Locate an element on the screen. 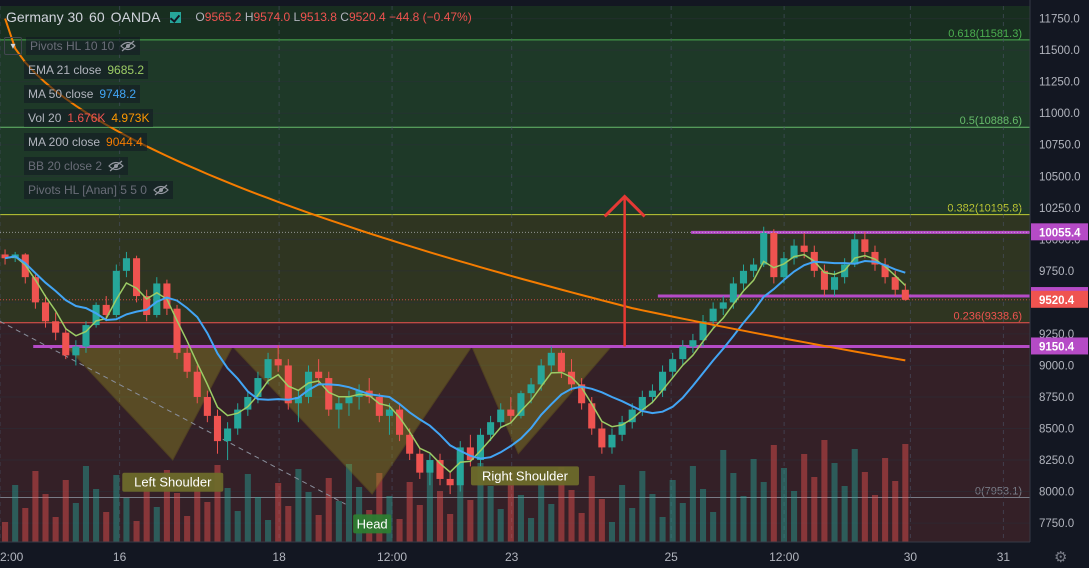  legend-row-bb: BB 20 close 2 is located at coordinates (88, 166).